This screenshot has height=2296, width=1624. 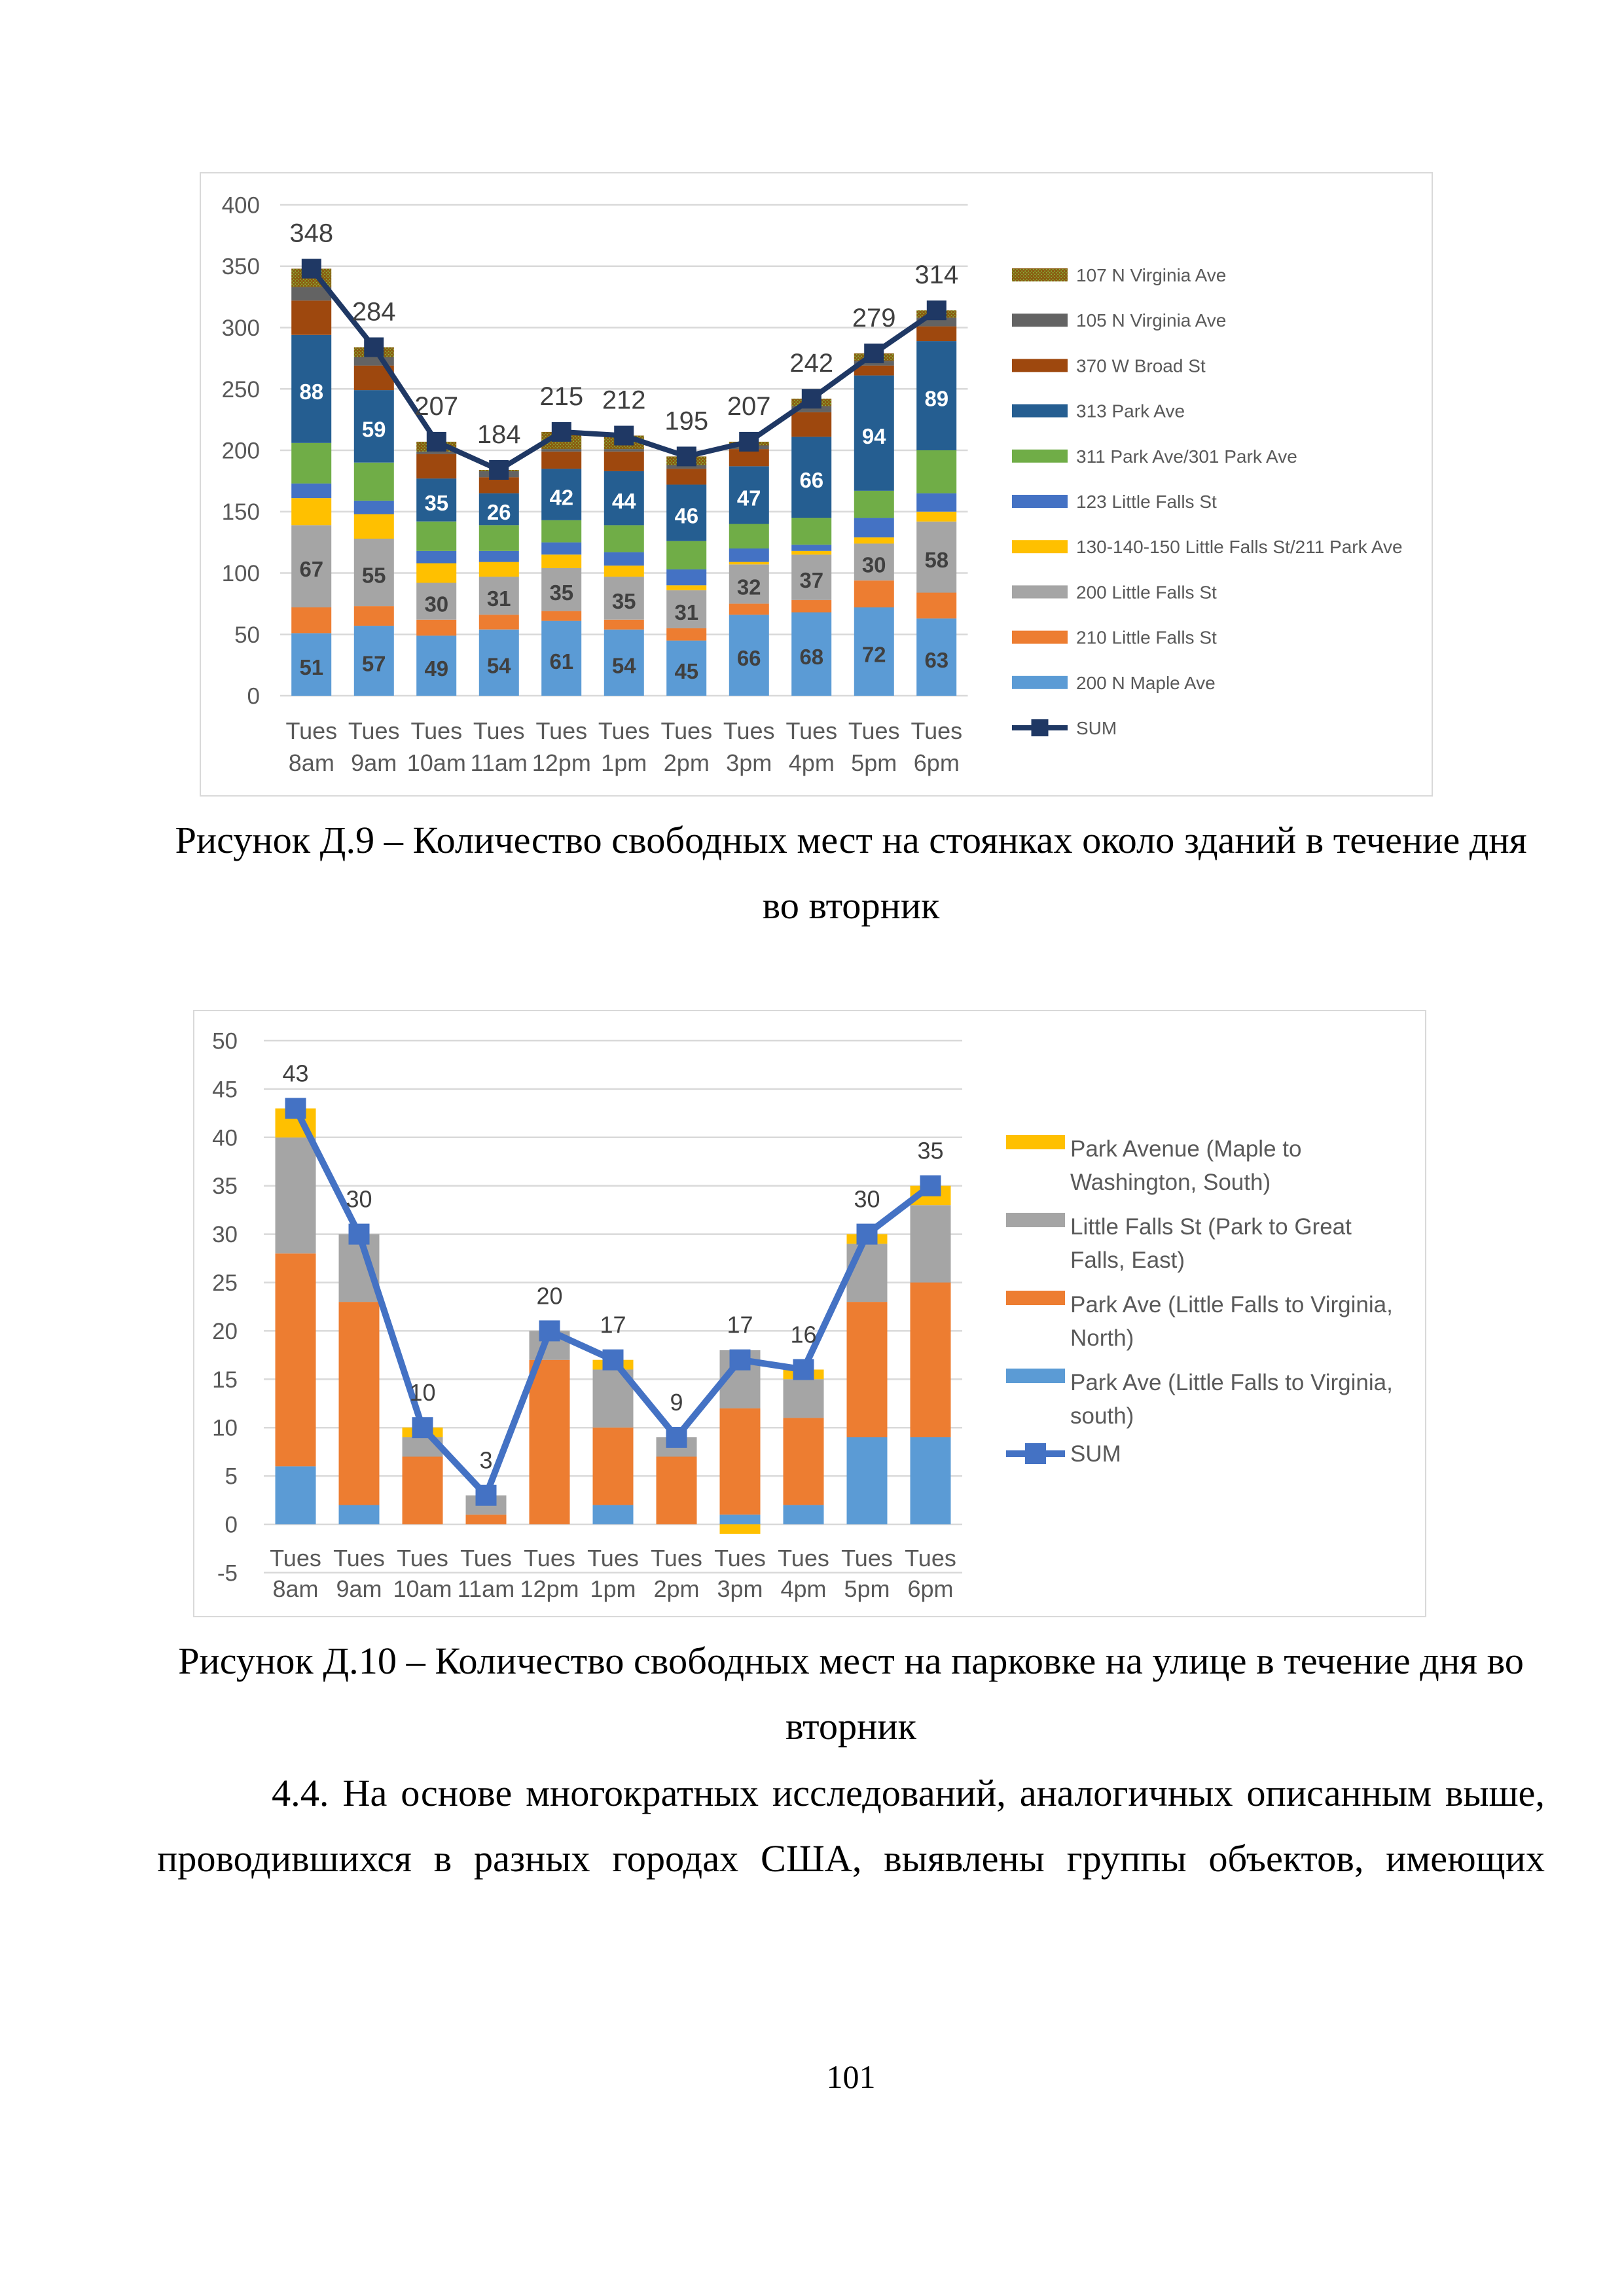 I want to click on svg-text: 200 Little Falls St, so click(x=1146, y=592).